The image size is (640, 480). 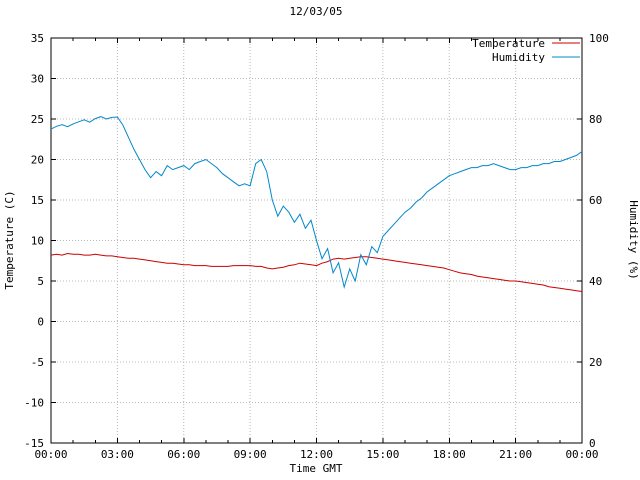 What do you see at coordinates (595, 119) in the screenshot?
I see `y-right-tick-label: 80` at bounding box center [595, 119].